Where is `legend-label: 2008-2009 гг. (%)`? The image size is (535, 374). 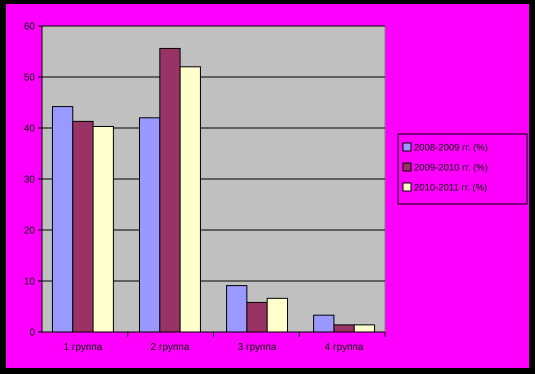 legend-label: 2008-2009 гг. (%) is located at coordinates (451, 148).